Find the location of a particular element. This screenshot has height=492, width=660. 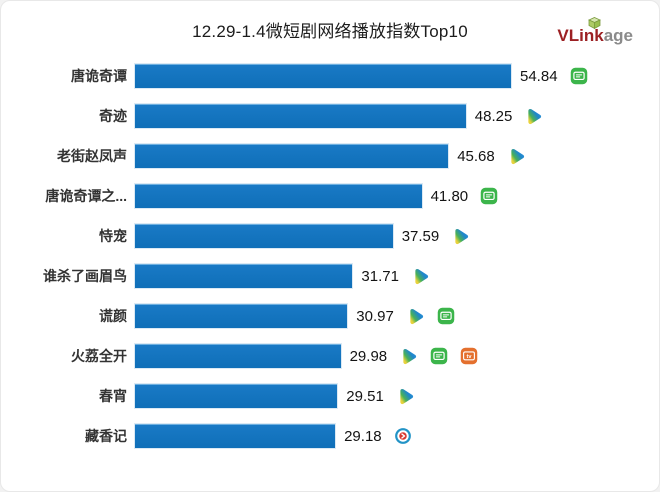

value-label: 37.59 is located at coordinates (420, 236).